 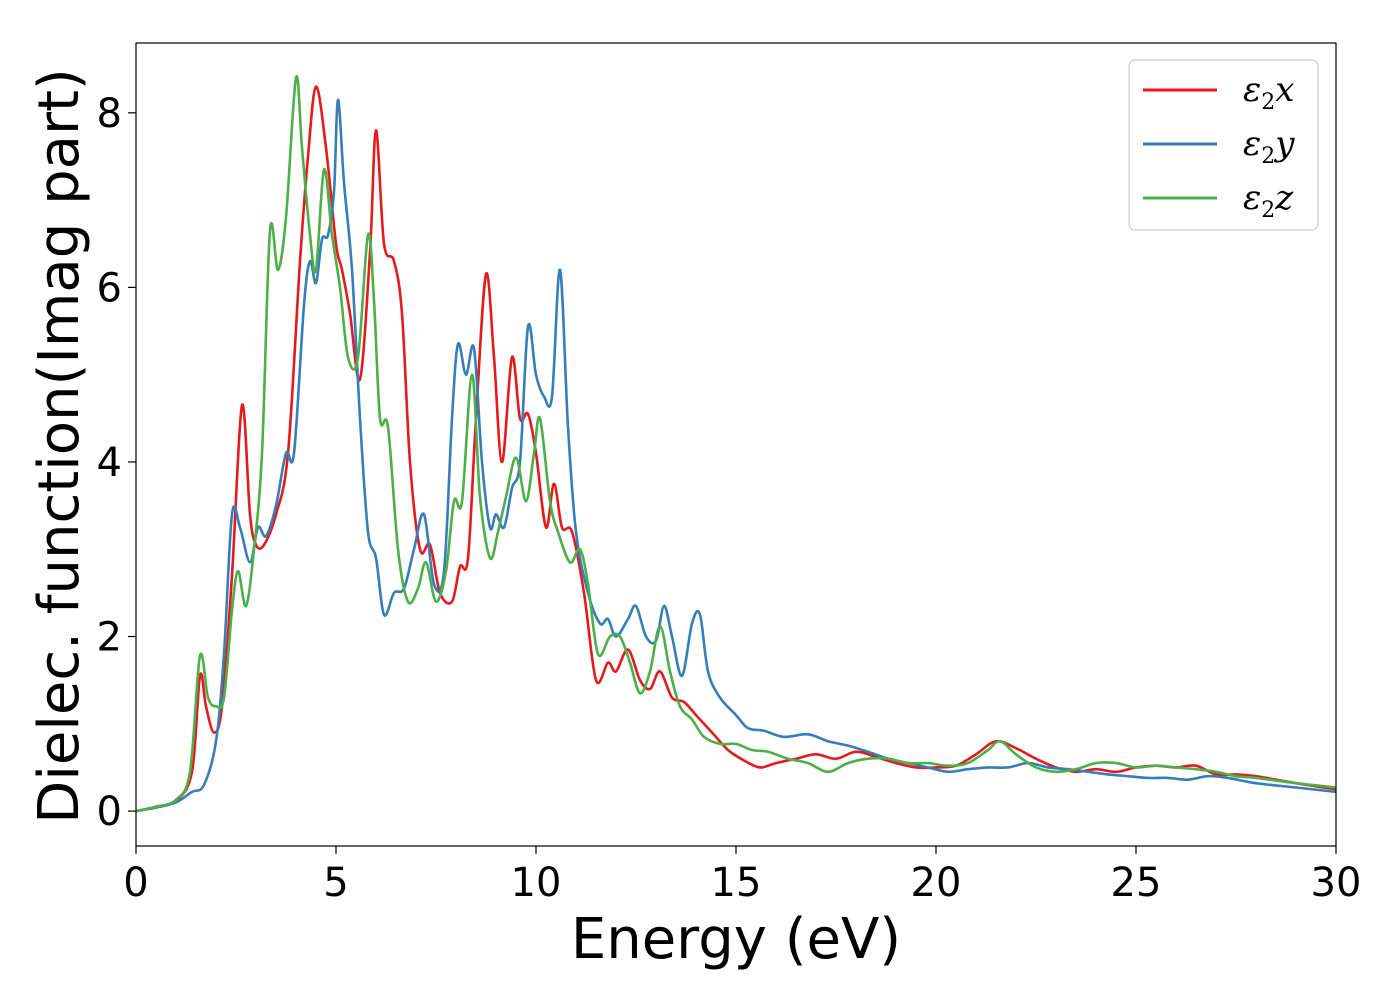 What do you see at coordinates (135, 883) in the screenshot?
I see `x-tick-label: 0` at bounding box center [135, 883].